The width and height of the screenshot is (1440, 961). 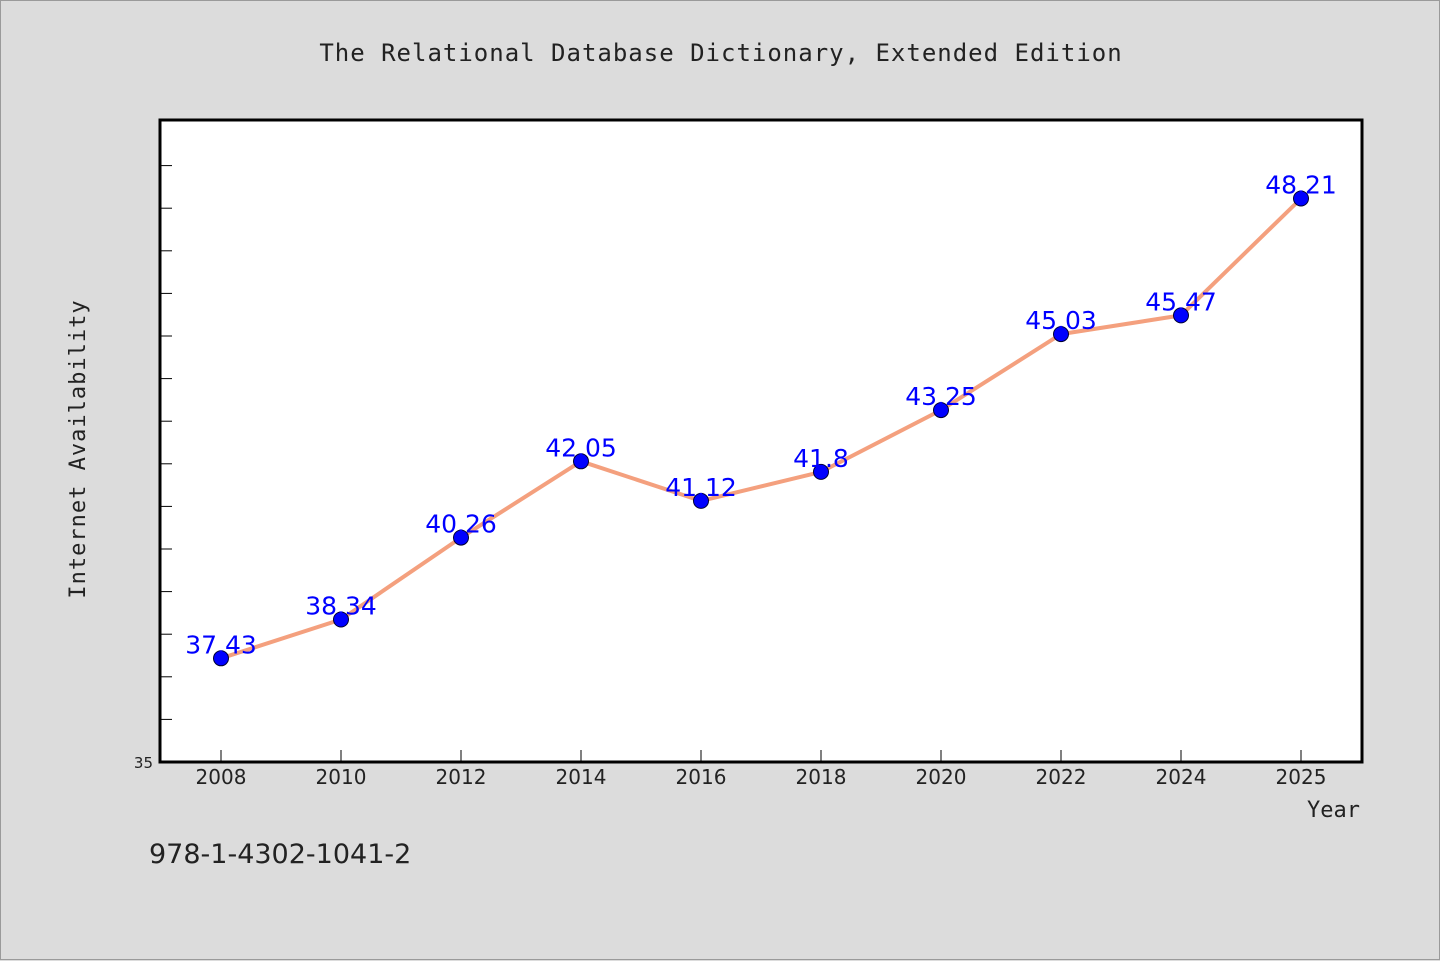 I want to click on data-label: 45.03, so click(x=1061, y=320).